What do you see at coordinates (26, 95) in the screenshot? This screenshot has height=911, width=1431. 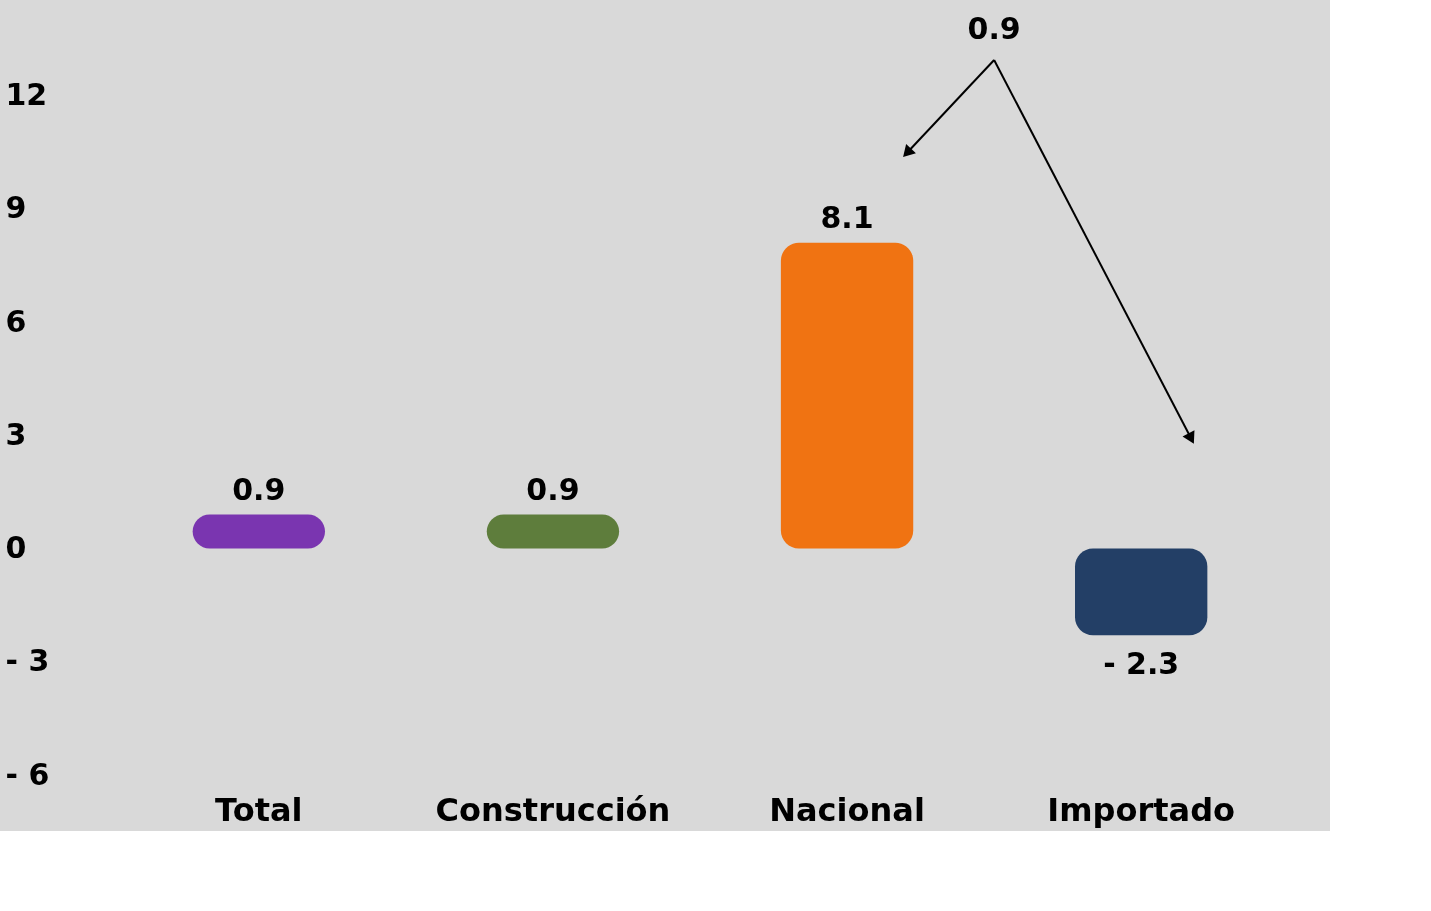 I see `y-tick-label: 12` at bounding box center [26, 95].